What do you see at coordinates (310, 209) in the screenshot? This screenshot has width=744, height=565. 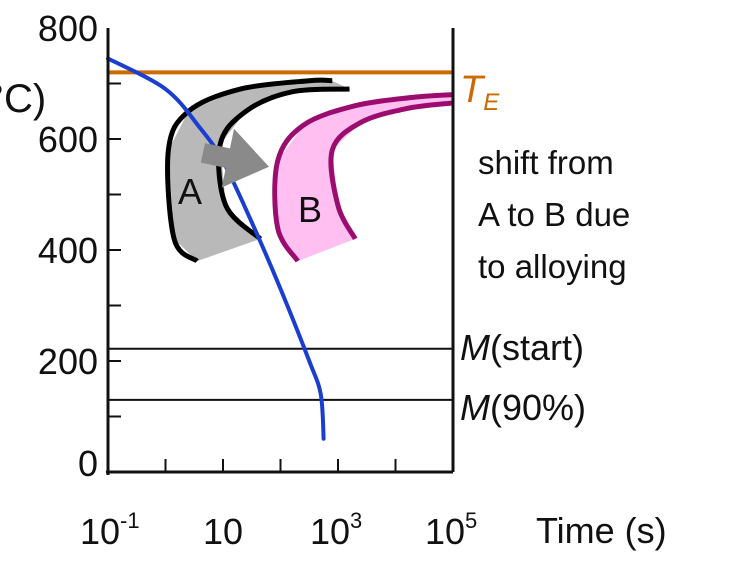 I see `region-b-label: B` at bounding box center [310, 209].